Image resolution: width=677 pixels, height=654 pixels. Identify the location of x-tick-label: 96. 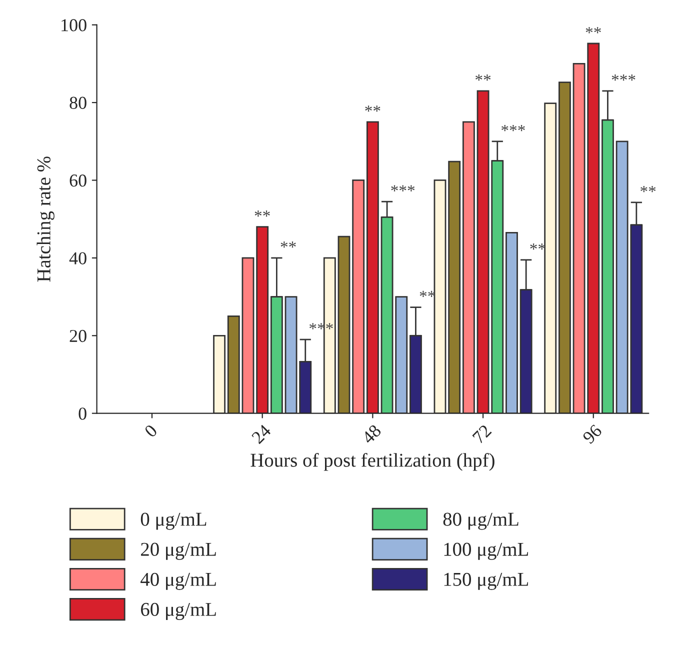
(592, 434).